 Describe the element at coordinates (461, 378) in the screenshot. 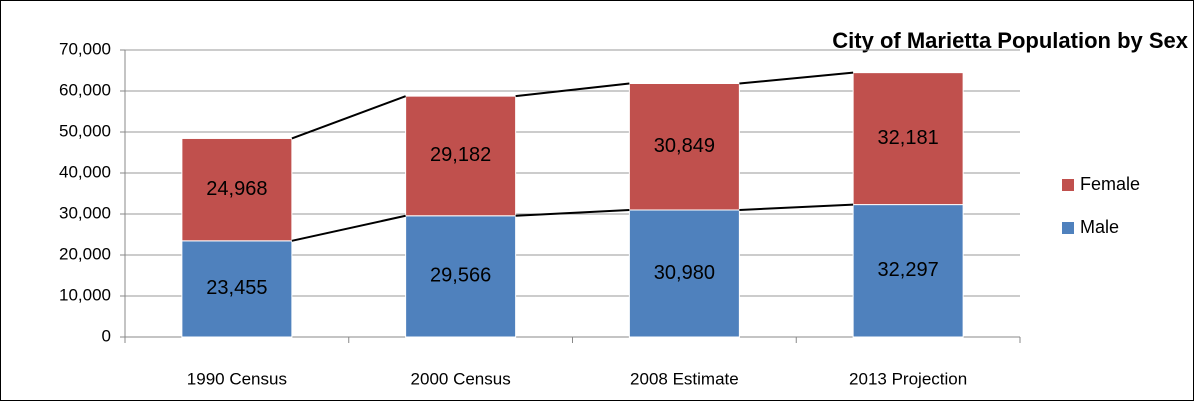

I see `x-tick-label: 2000 Census` at that location.